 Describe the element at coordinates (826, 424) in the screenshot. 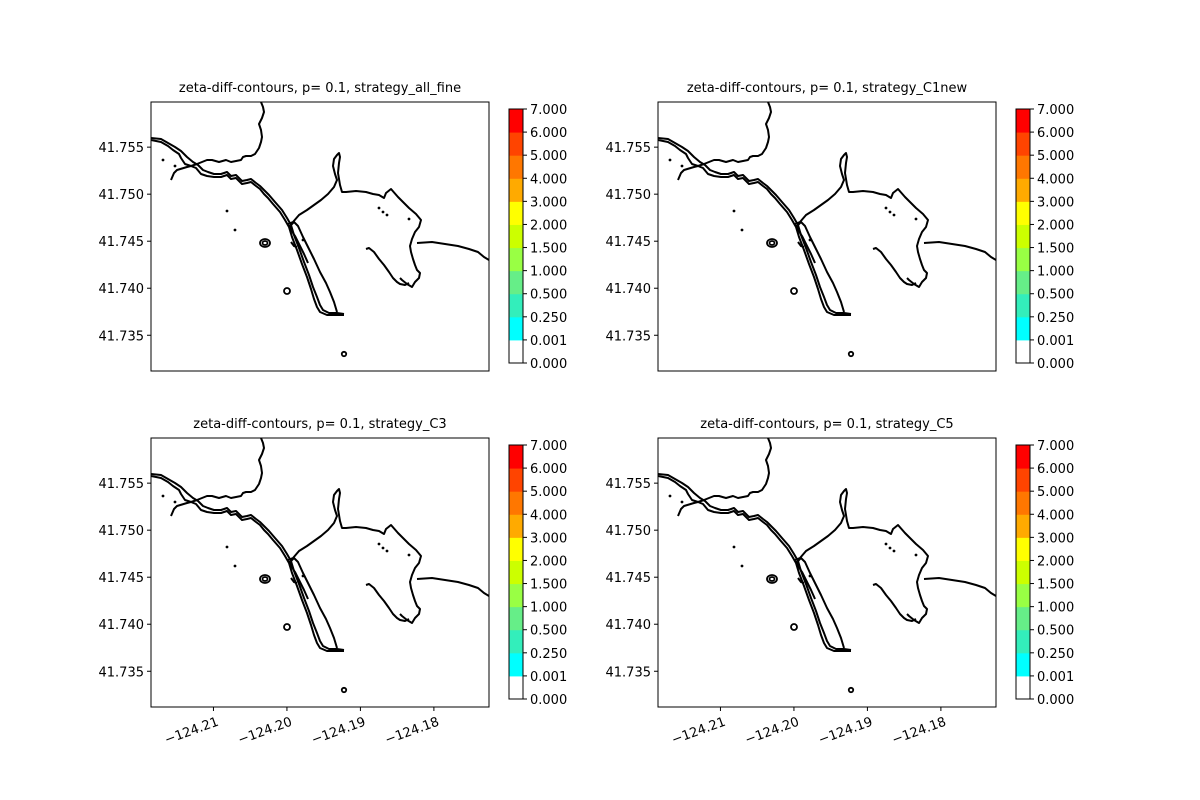

I see `panel-title: zeta-diff-contours, p= 0.1, strategy_C5` at that location.